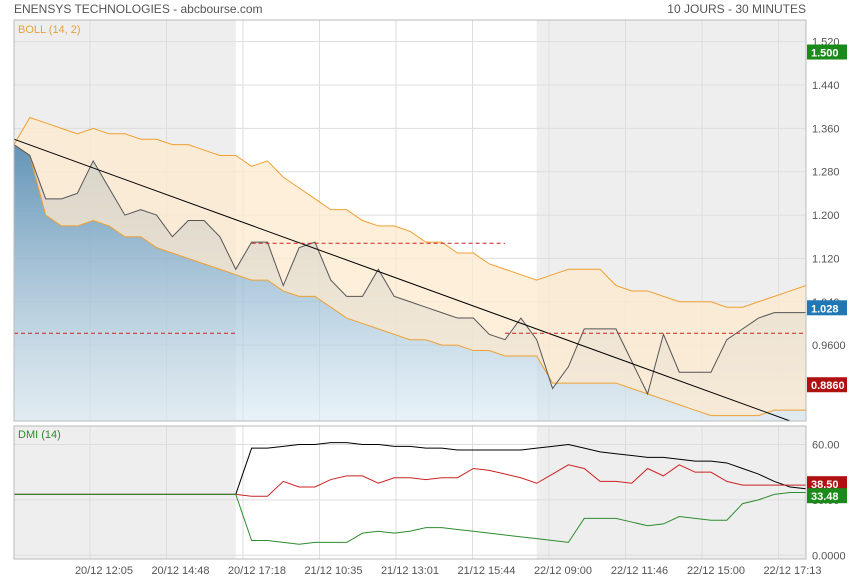 Image resolution: width=855 pixels, height=580 pixels. I want to click on y-tick-label: 1.120, so click(826, 259).